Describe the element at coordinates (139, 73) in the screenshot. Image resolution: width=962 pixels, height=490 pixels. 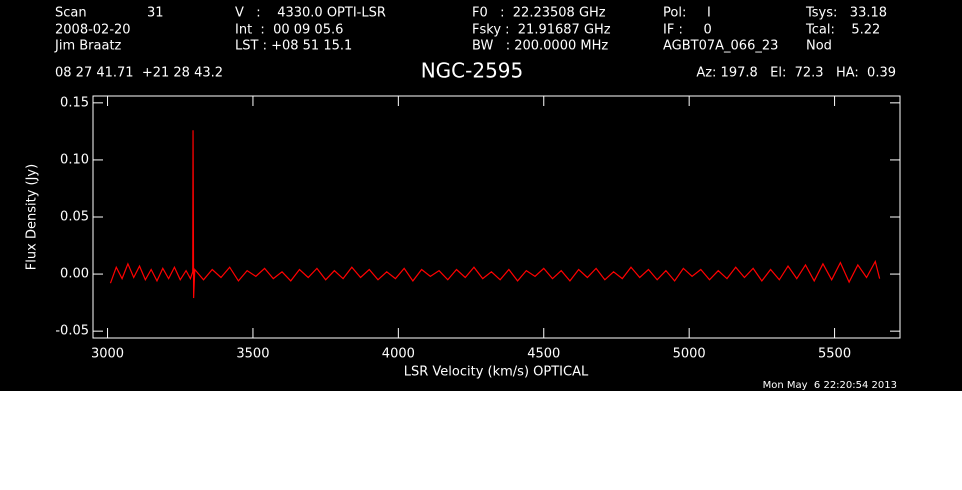
I see `header-text: 08 27 41.71 +21 28 43.2` at that location.